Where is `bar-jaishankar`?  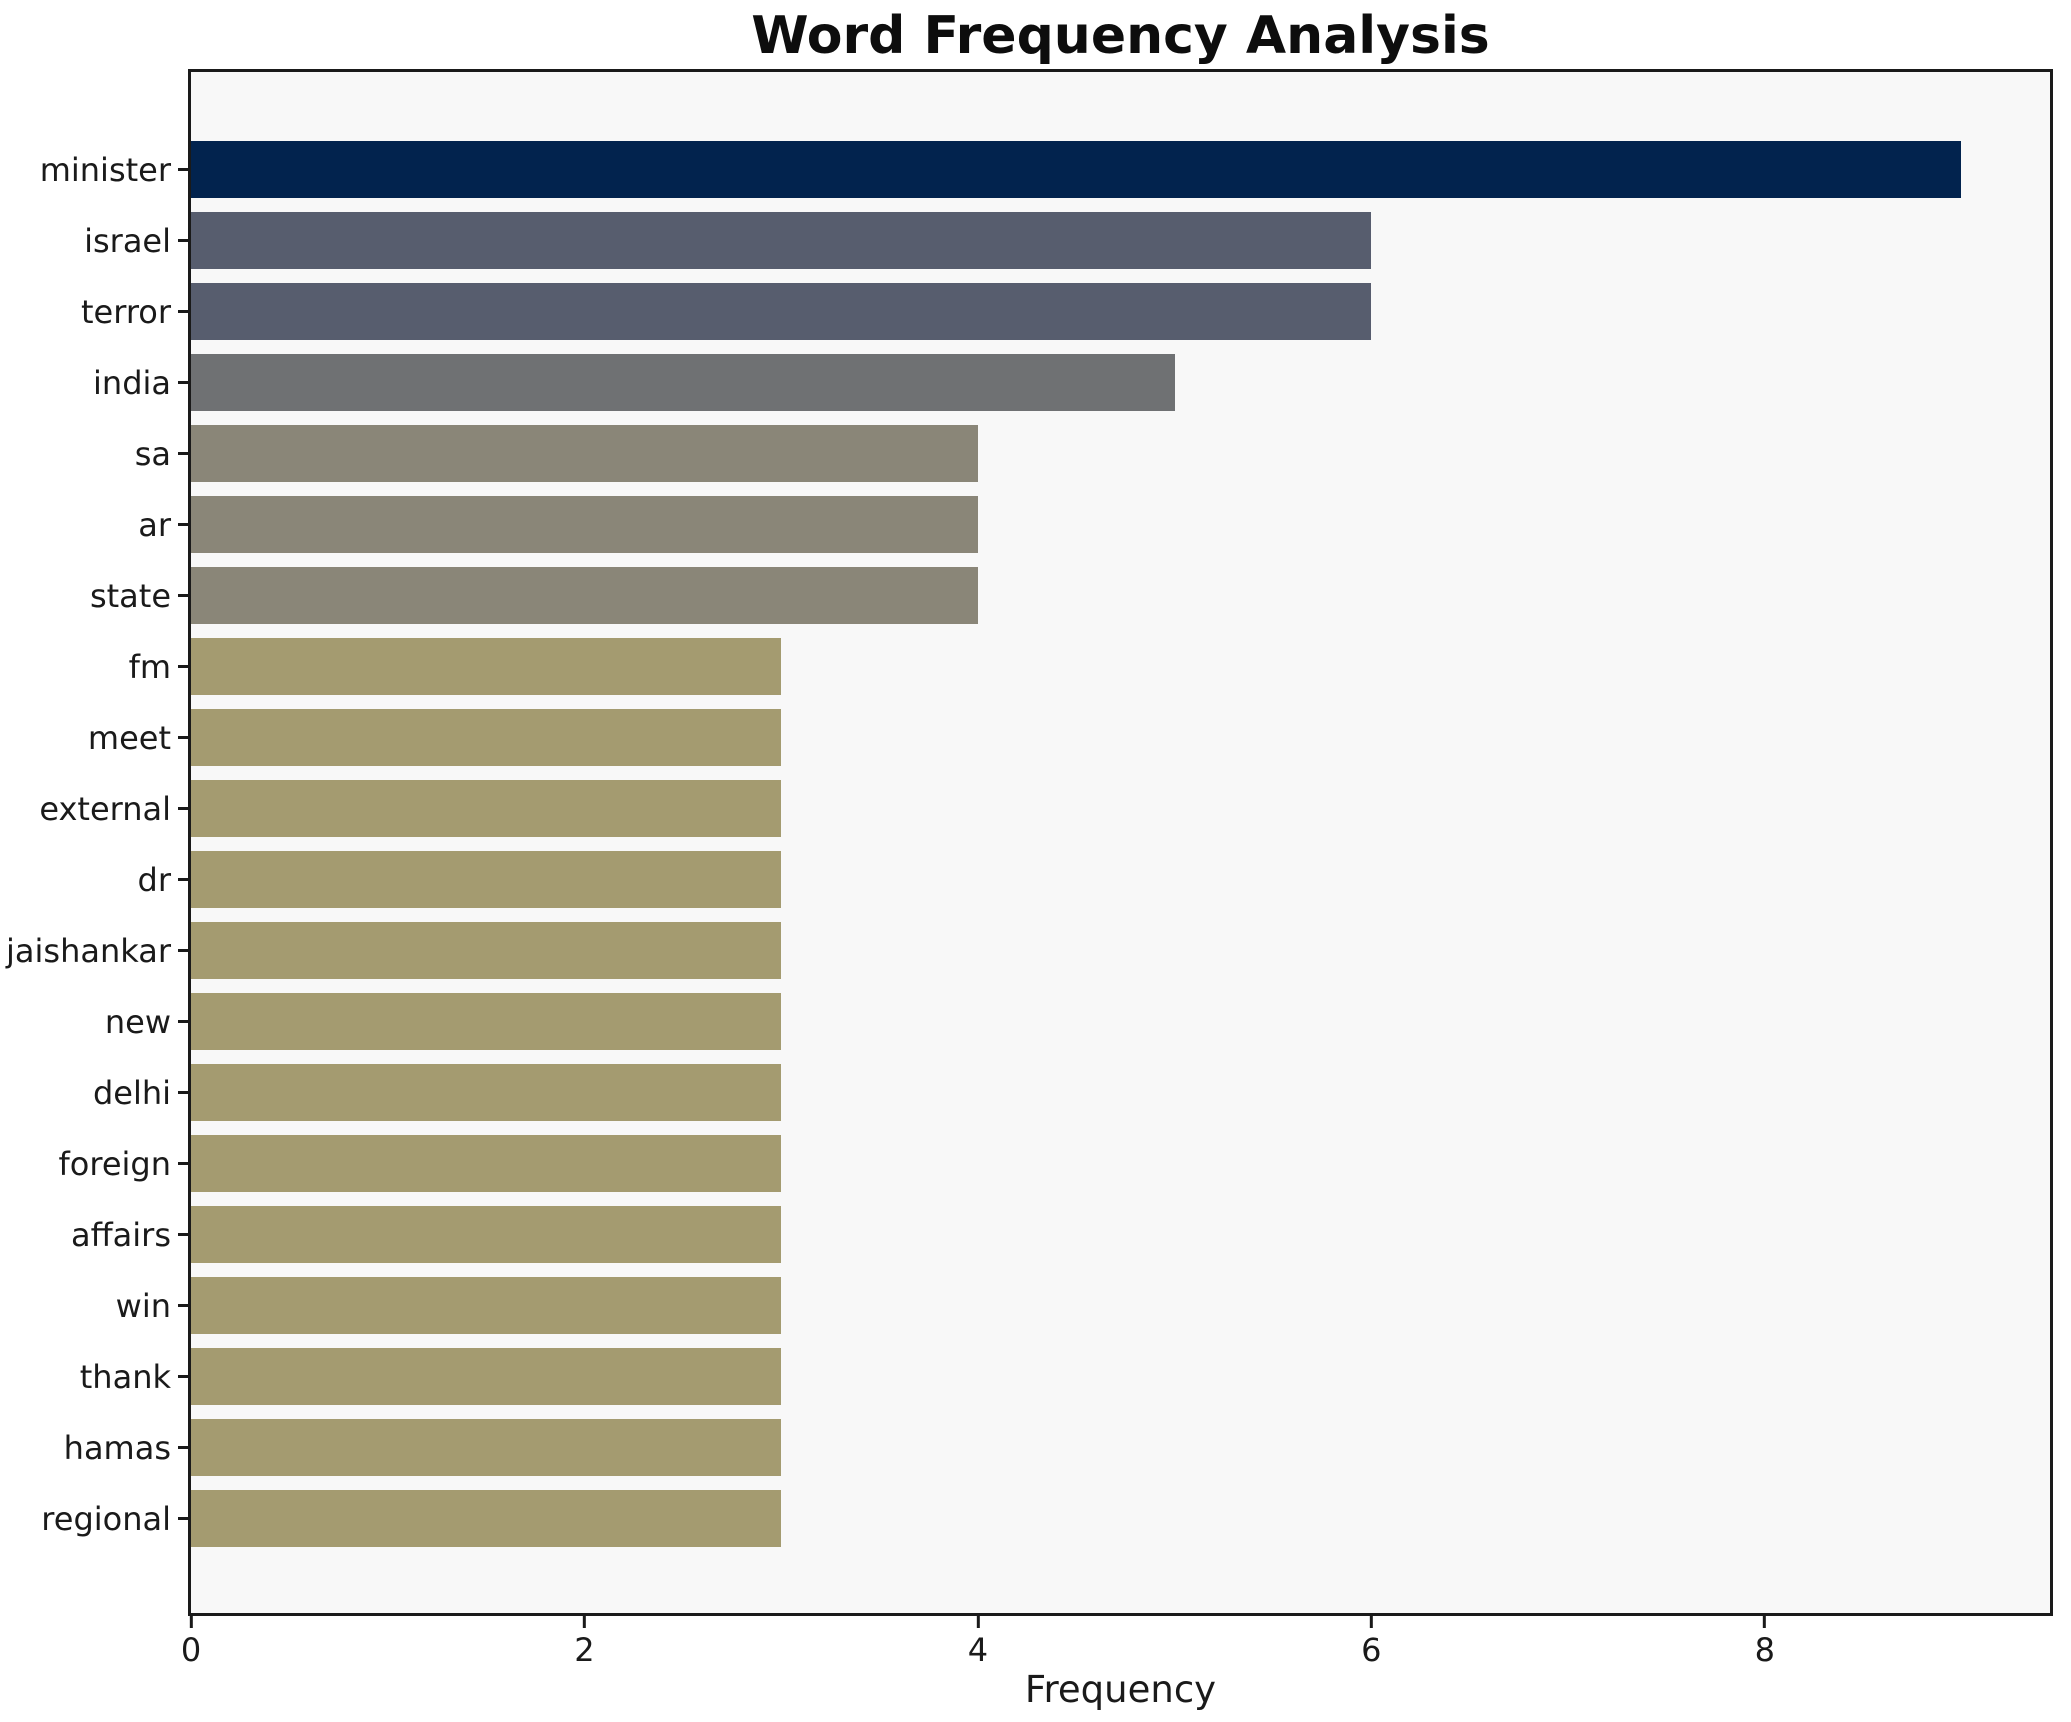 bar-jaishankar is located at coordinates (486, 950).